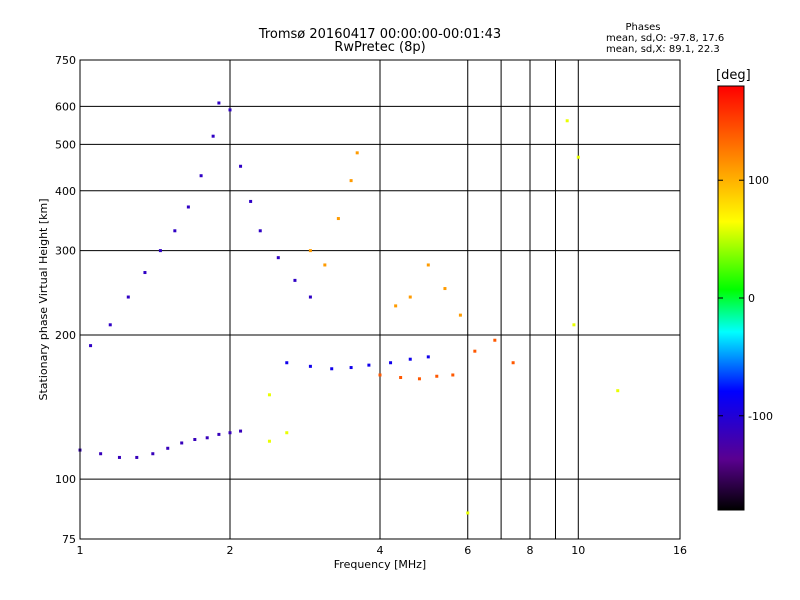 The image size is (800, 600). Describe the element at coordinates (65, 60) in the screenshot. I see `y-tick-label: 750` at that location.